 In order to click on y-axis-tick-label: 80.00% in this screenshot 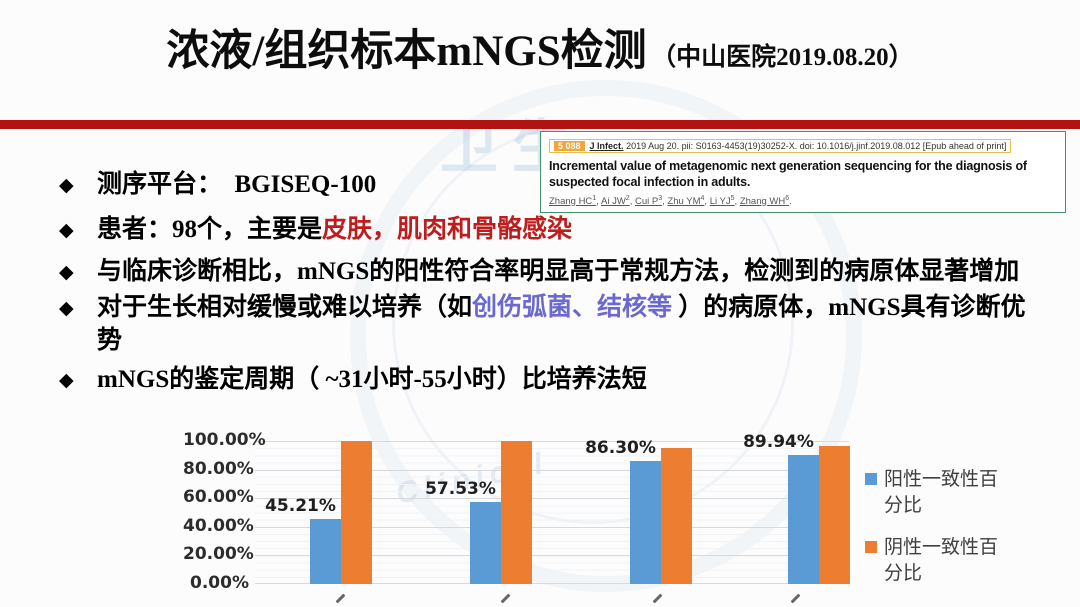, I will do `click(218, 468)`.